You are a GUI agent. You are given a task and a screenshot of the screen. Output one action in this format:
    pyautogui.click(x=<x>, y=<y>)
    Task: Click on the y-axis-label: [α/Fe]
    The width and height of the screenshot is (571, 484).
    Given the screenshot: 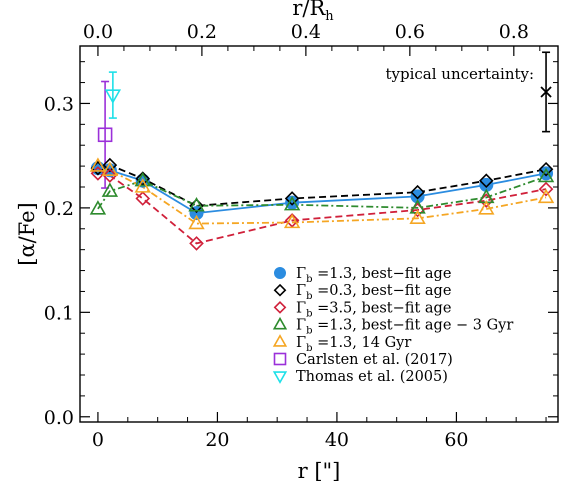 What is the action you would take?
    pyautogui.click(x=27, y=234)
    